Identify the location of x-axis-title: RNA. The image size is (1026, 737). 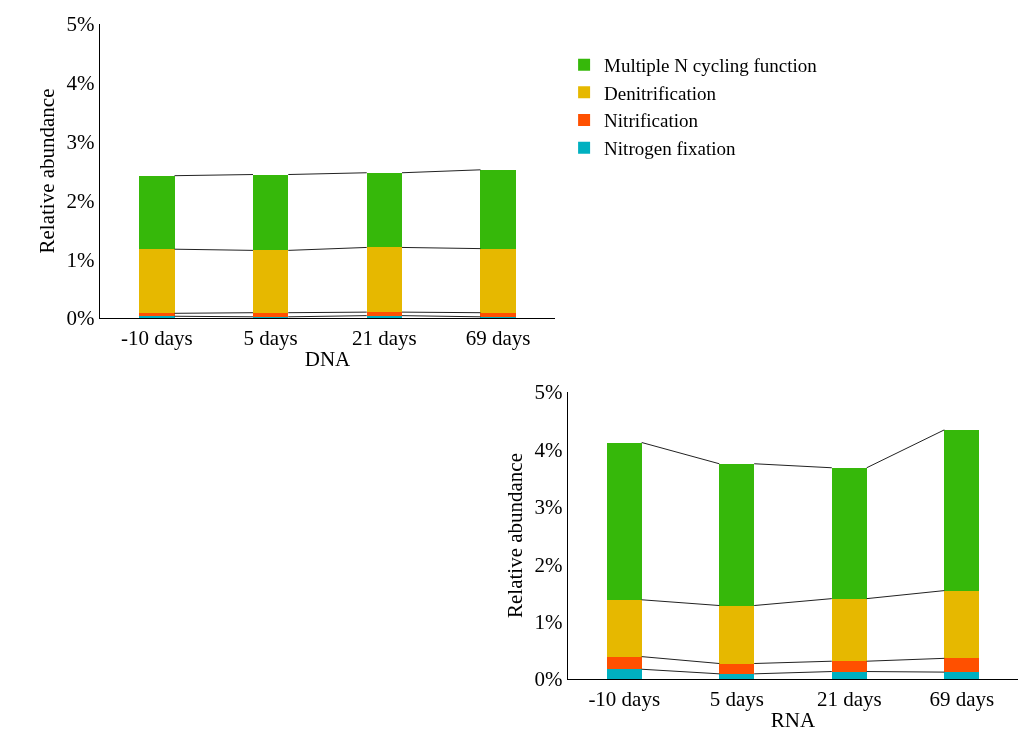
(793, 719).